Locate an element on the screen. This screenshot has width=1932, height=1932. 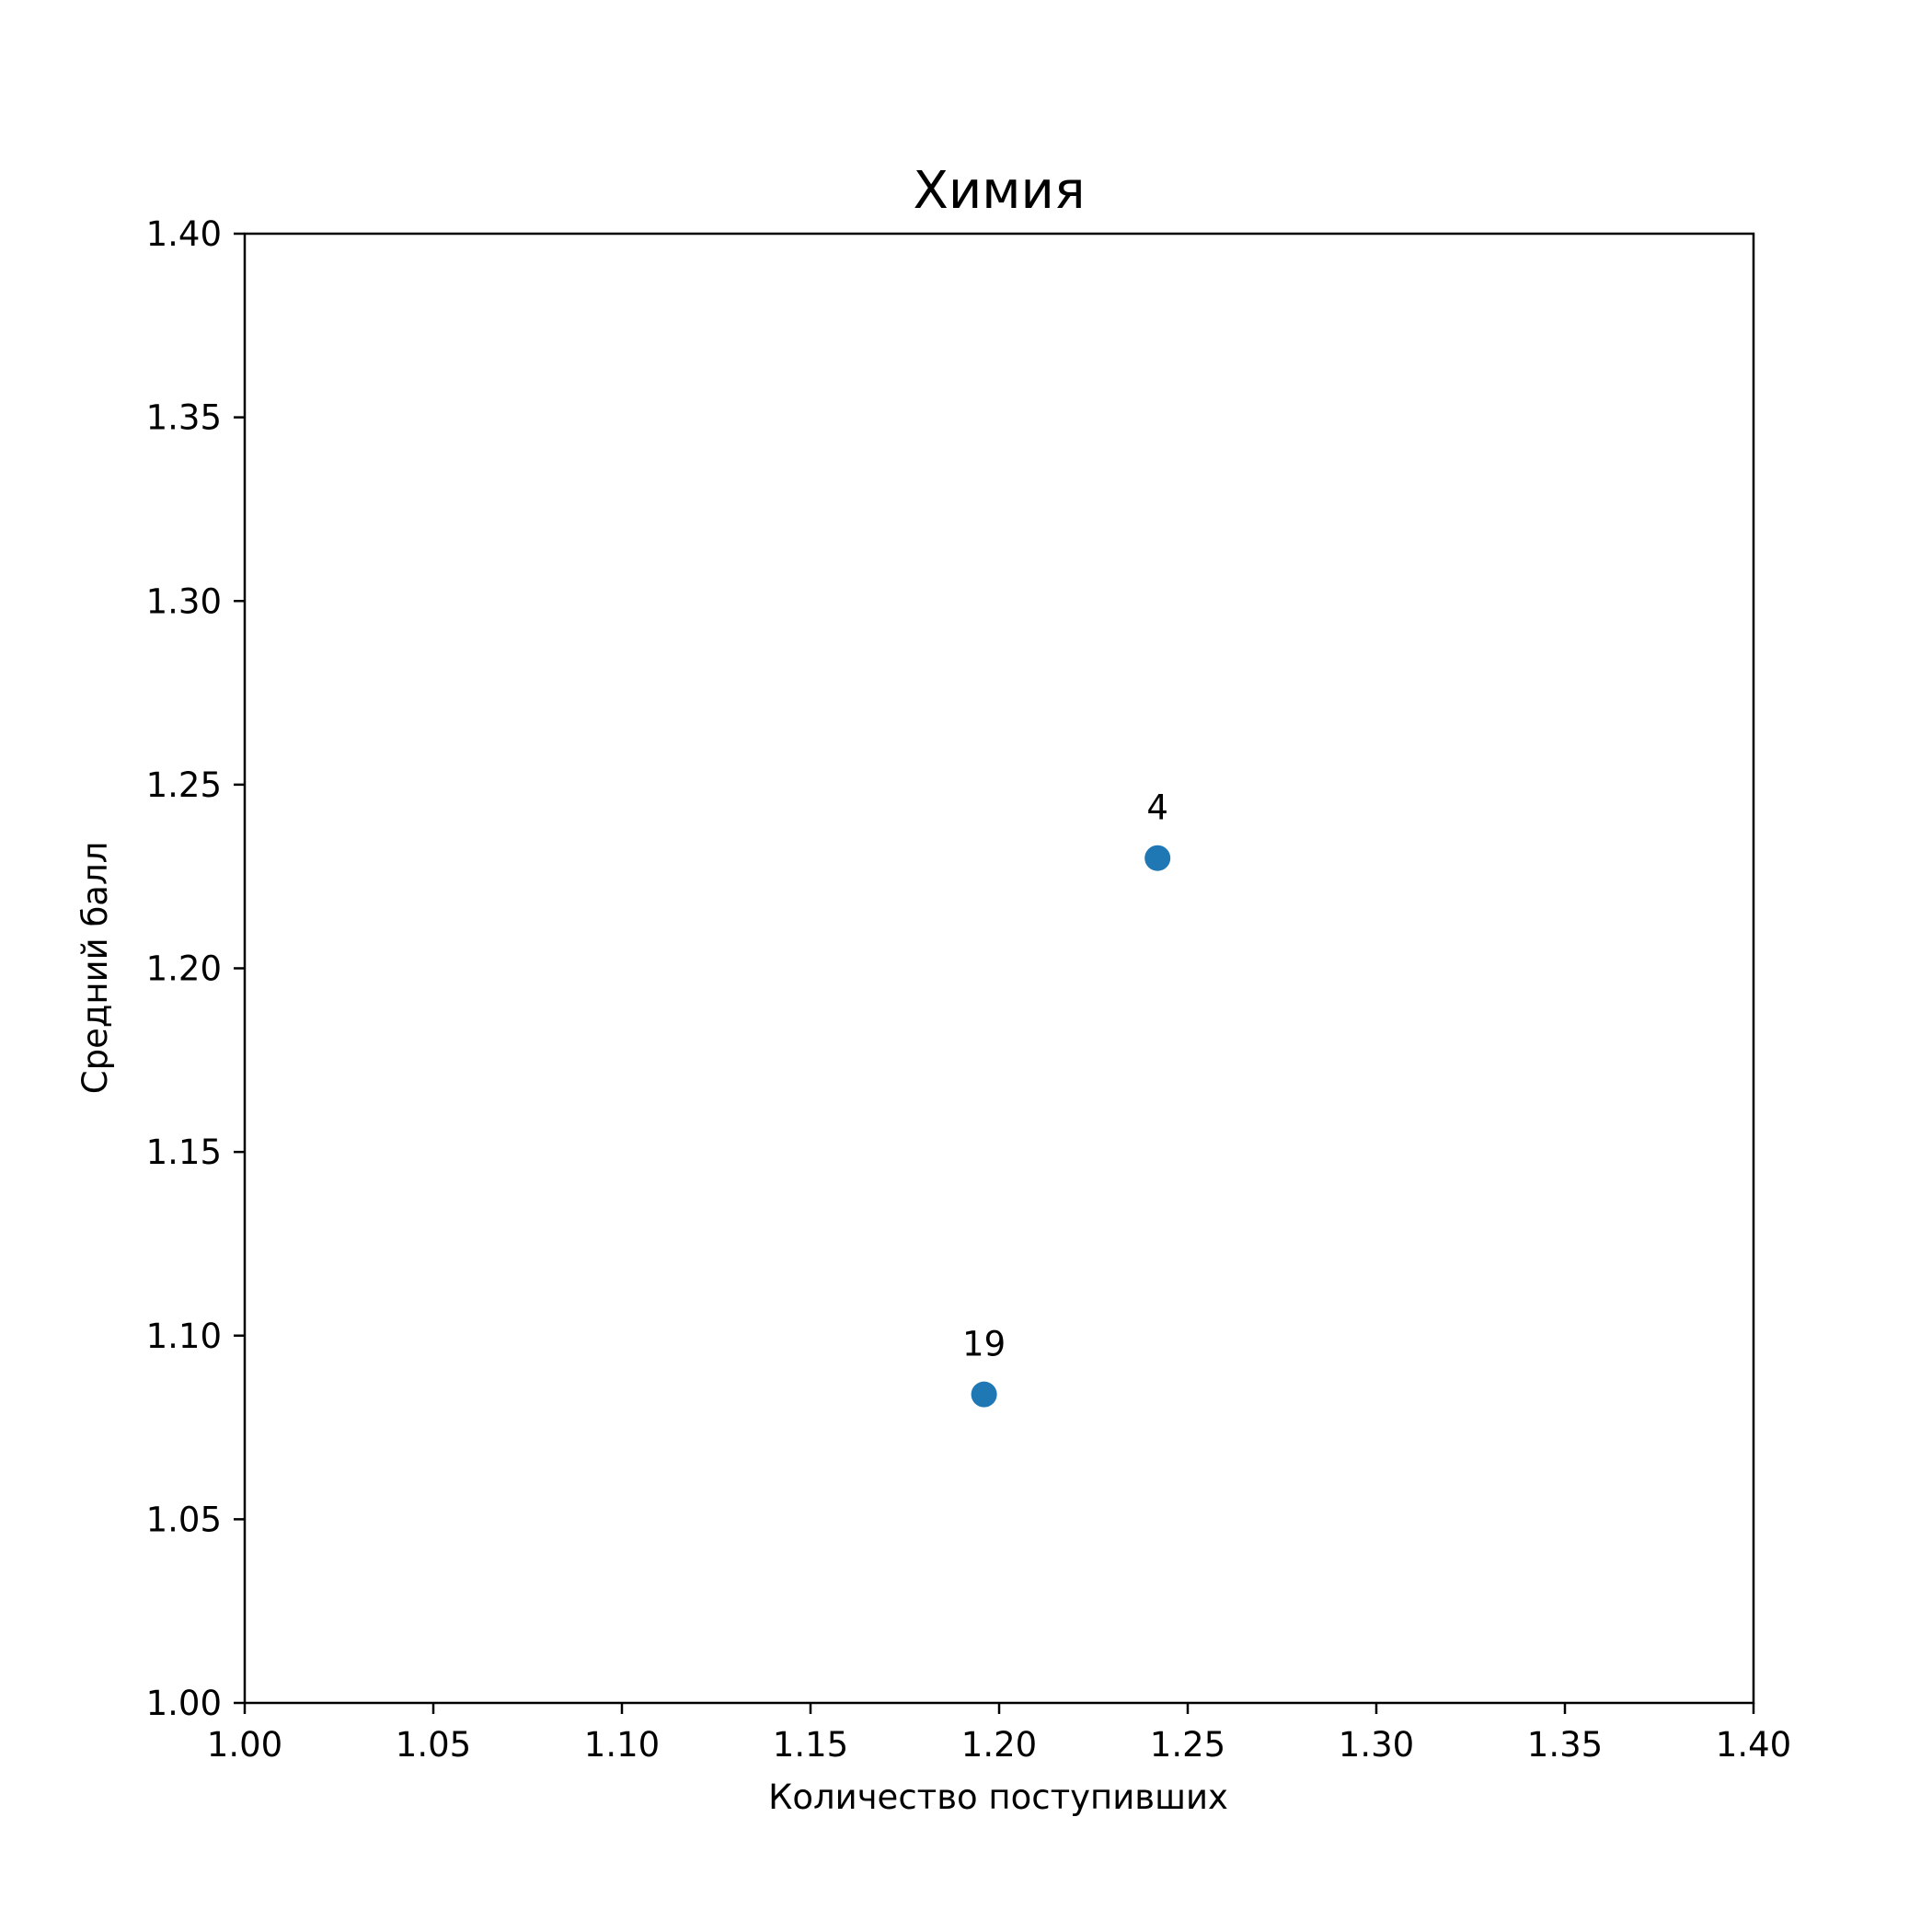
x-tick-label: 1.05 is located at coordinates (433, 1745).